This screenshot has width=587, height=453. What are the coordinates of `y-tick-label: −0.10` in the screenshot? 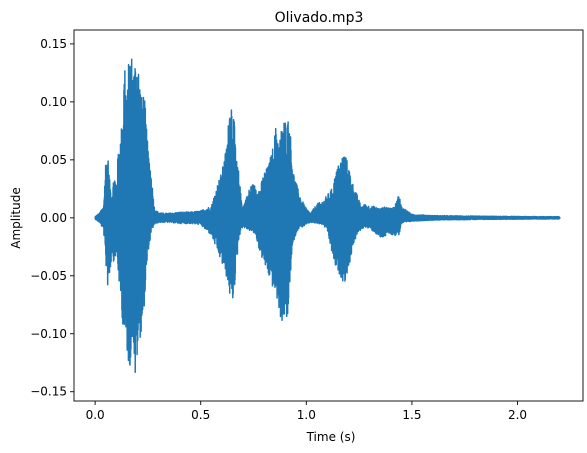 It's located at (48, 334).